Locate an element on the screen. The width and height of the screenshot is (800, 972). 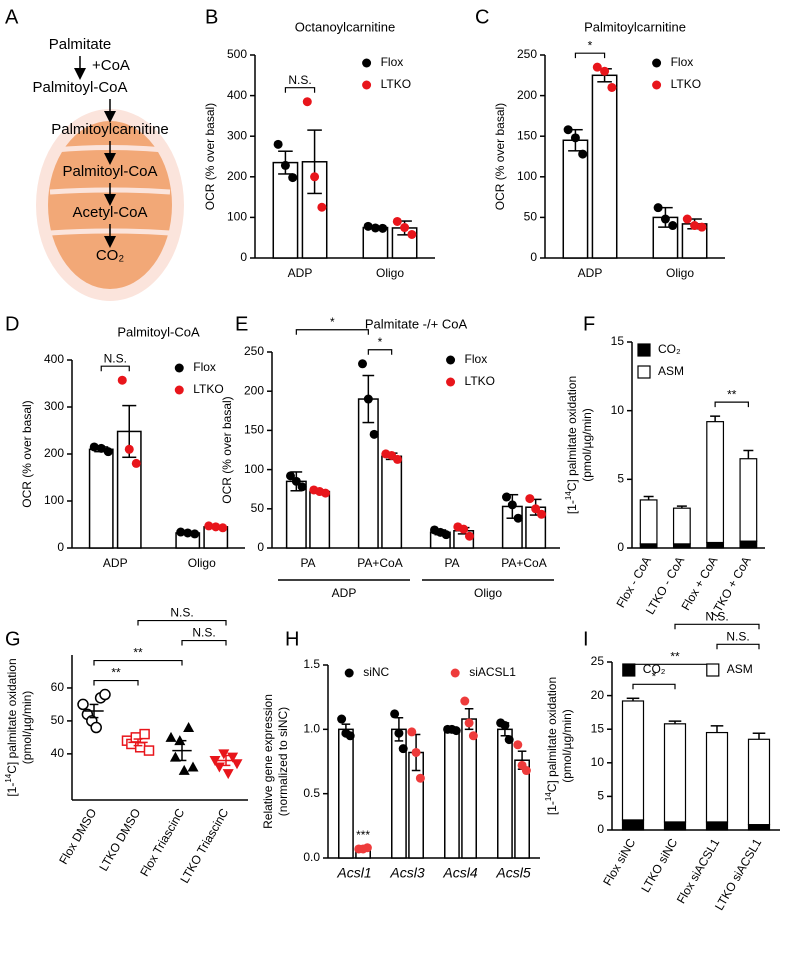
group-label: Oligo is located at coordinates (488, 593).